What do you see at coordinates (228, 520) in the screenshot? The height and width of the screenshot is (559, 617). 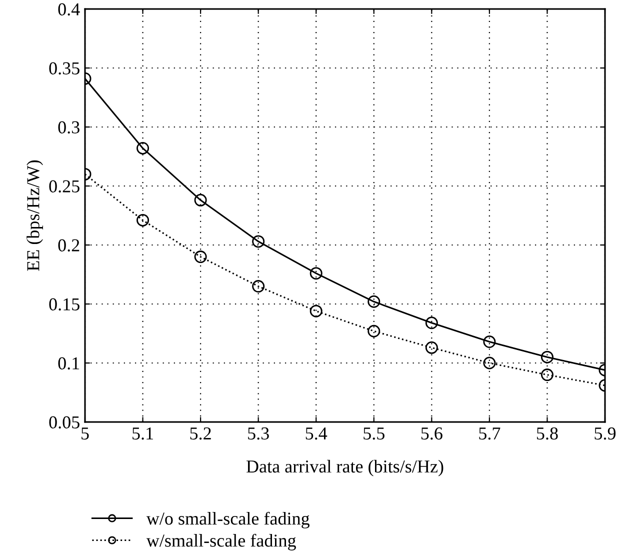 I see `legend-label: w/o small-scale fading` at bounding box center [228, 520].